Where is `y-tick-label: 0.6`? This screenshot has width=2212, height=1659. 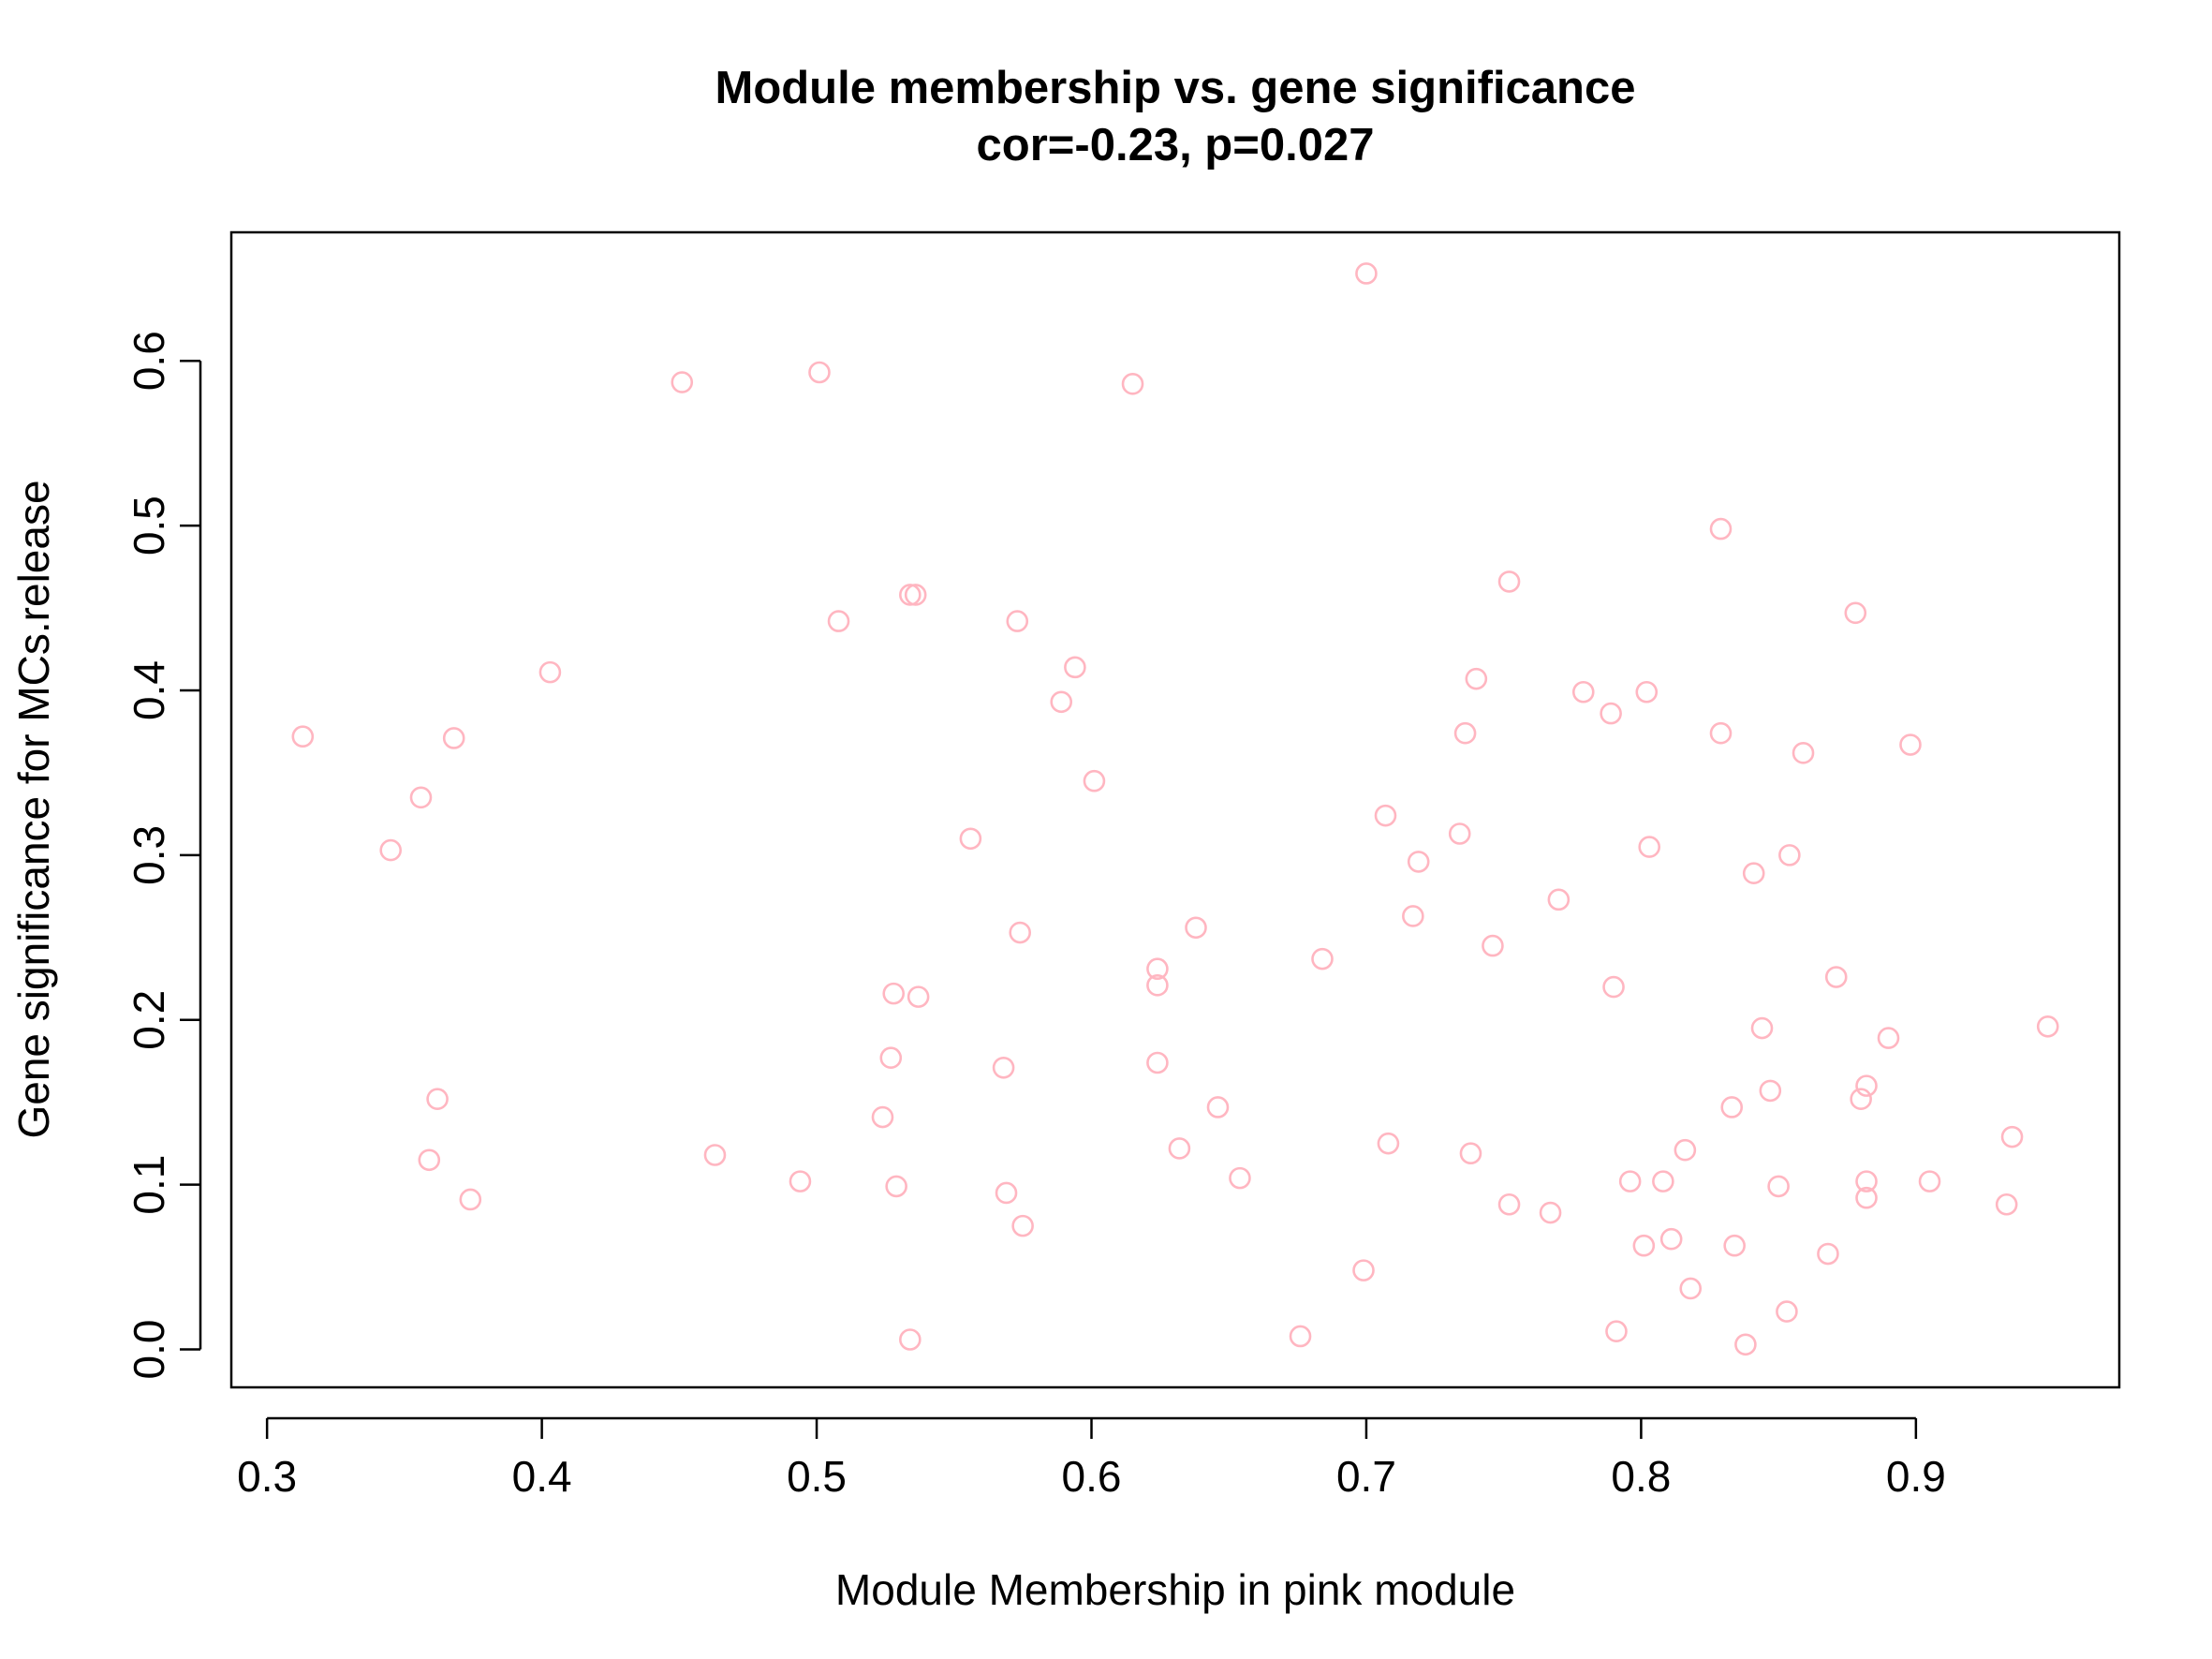
y-tick-label: 0.6 is located at coordinates (149, 361).